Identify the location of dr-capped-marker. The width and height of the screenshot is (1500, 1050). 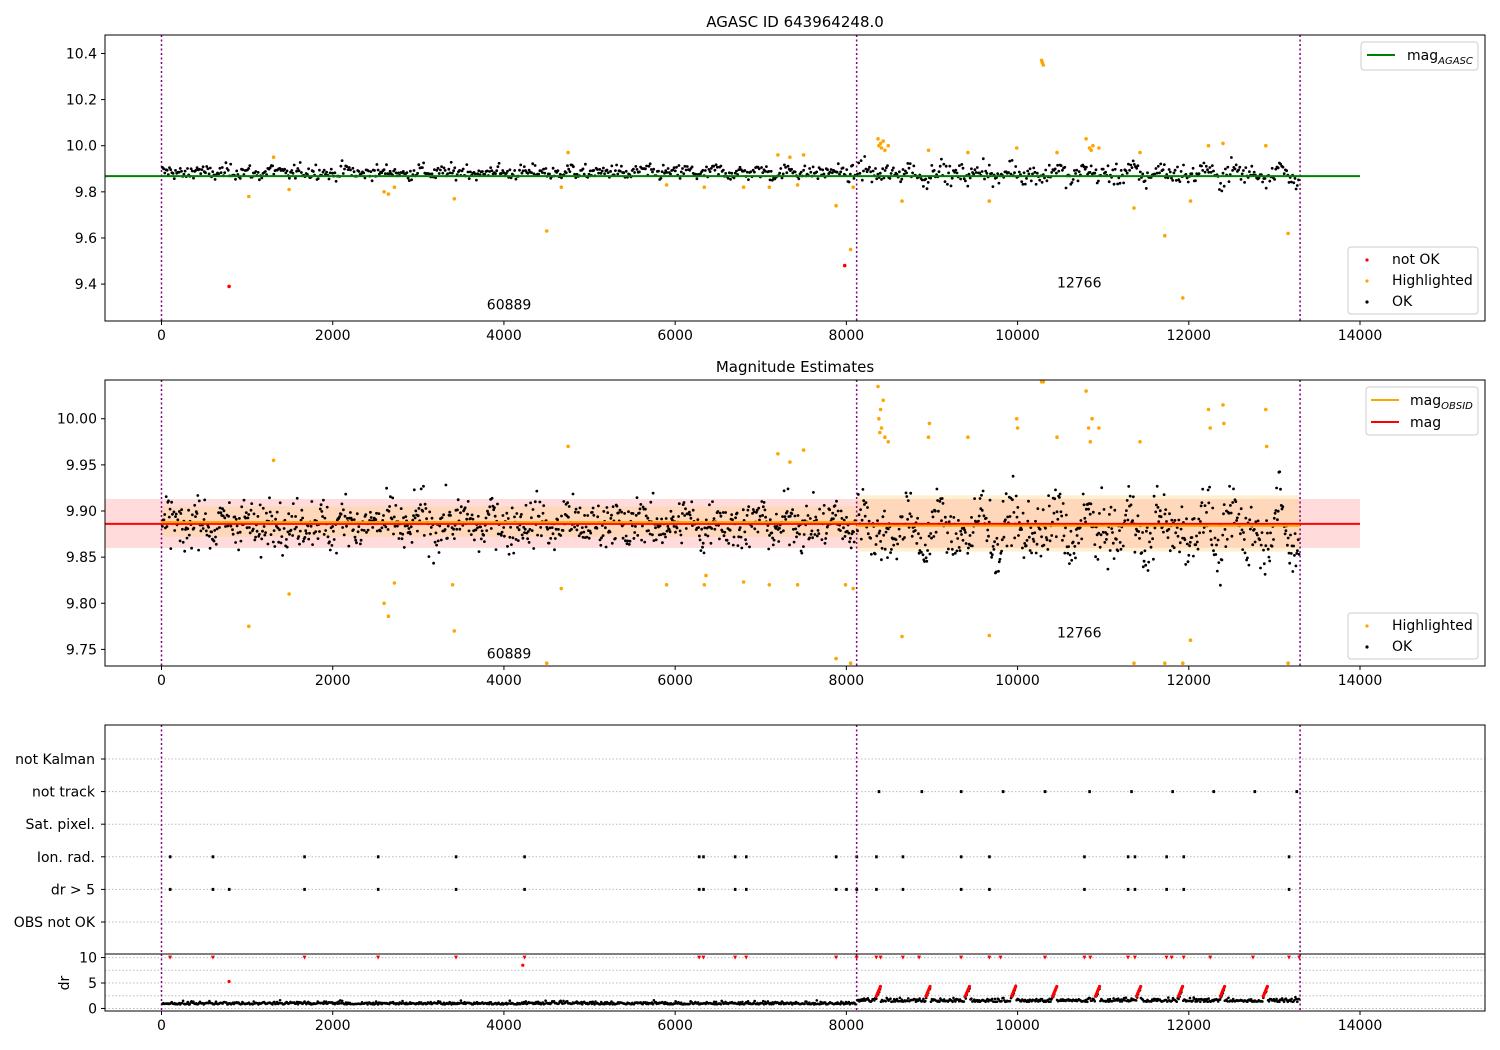
(1134, 957).